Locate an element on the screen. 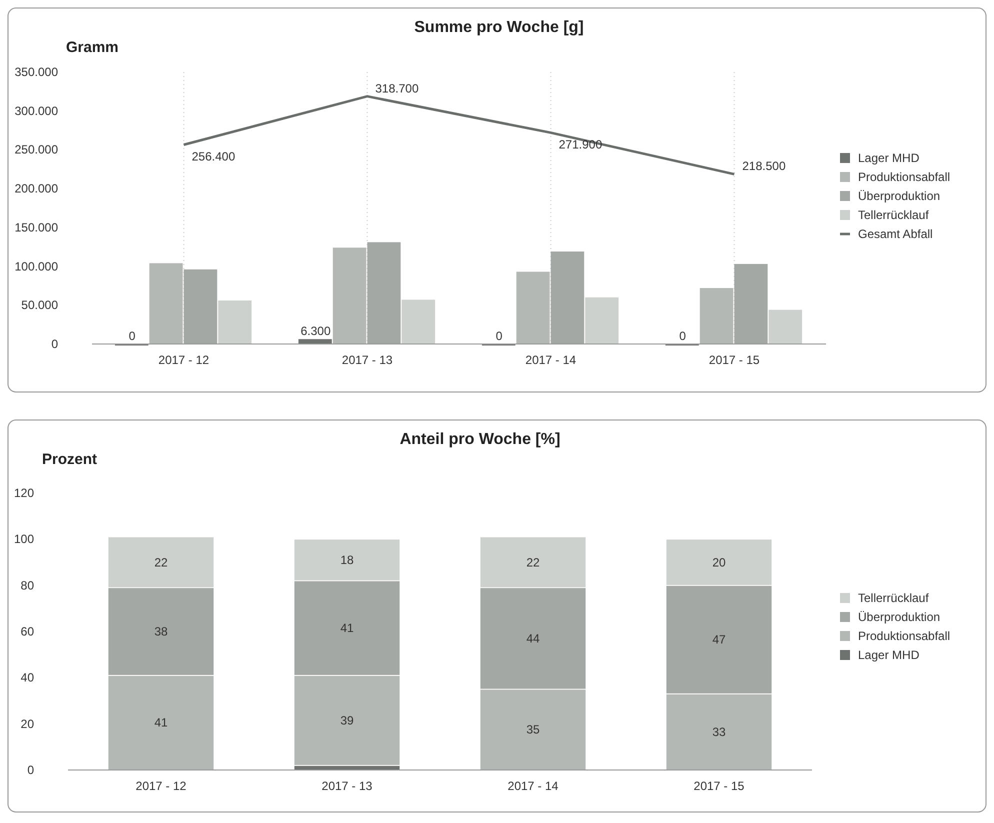  data-label: 33 is located at coordinates (719, 731).